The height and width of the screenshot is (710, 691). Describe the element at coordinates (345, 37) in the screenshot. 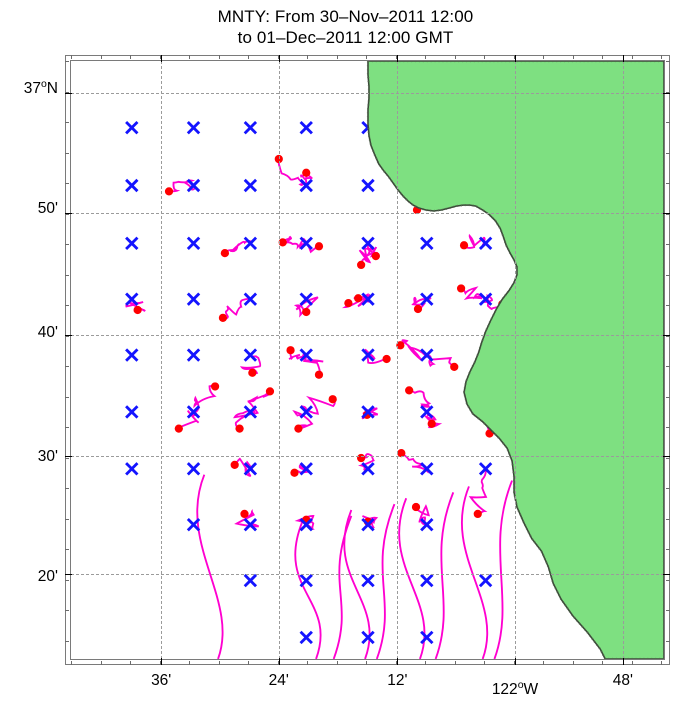

I see `title-line-2: to 01–Dec–2011 12:00 GMT` at that location.